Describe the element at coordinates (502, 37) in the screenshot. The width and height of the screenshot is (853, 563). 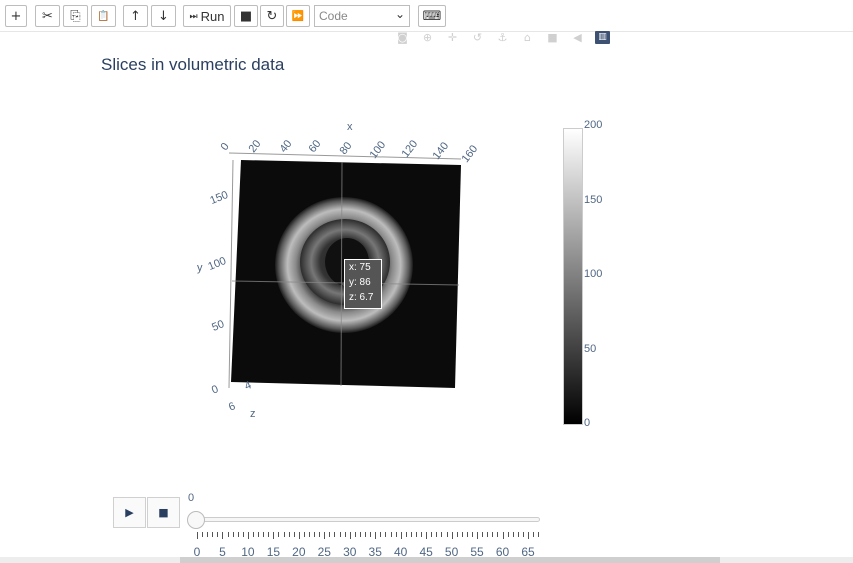
I see `turntable-icon: ⚓` at that location.